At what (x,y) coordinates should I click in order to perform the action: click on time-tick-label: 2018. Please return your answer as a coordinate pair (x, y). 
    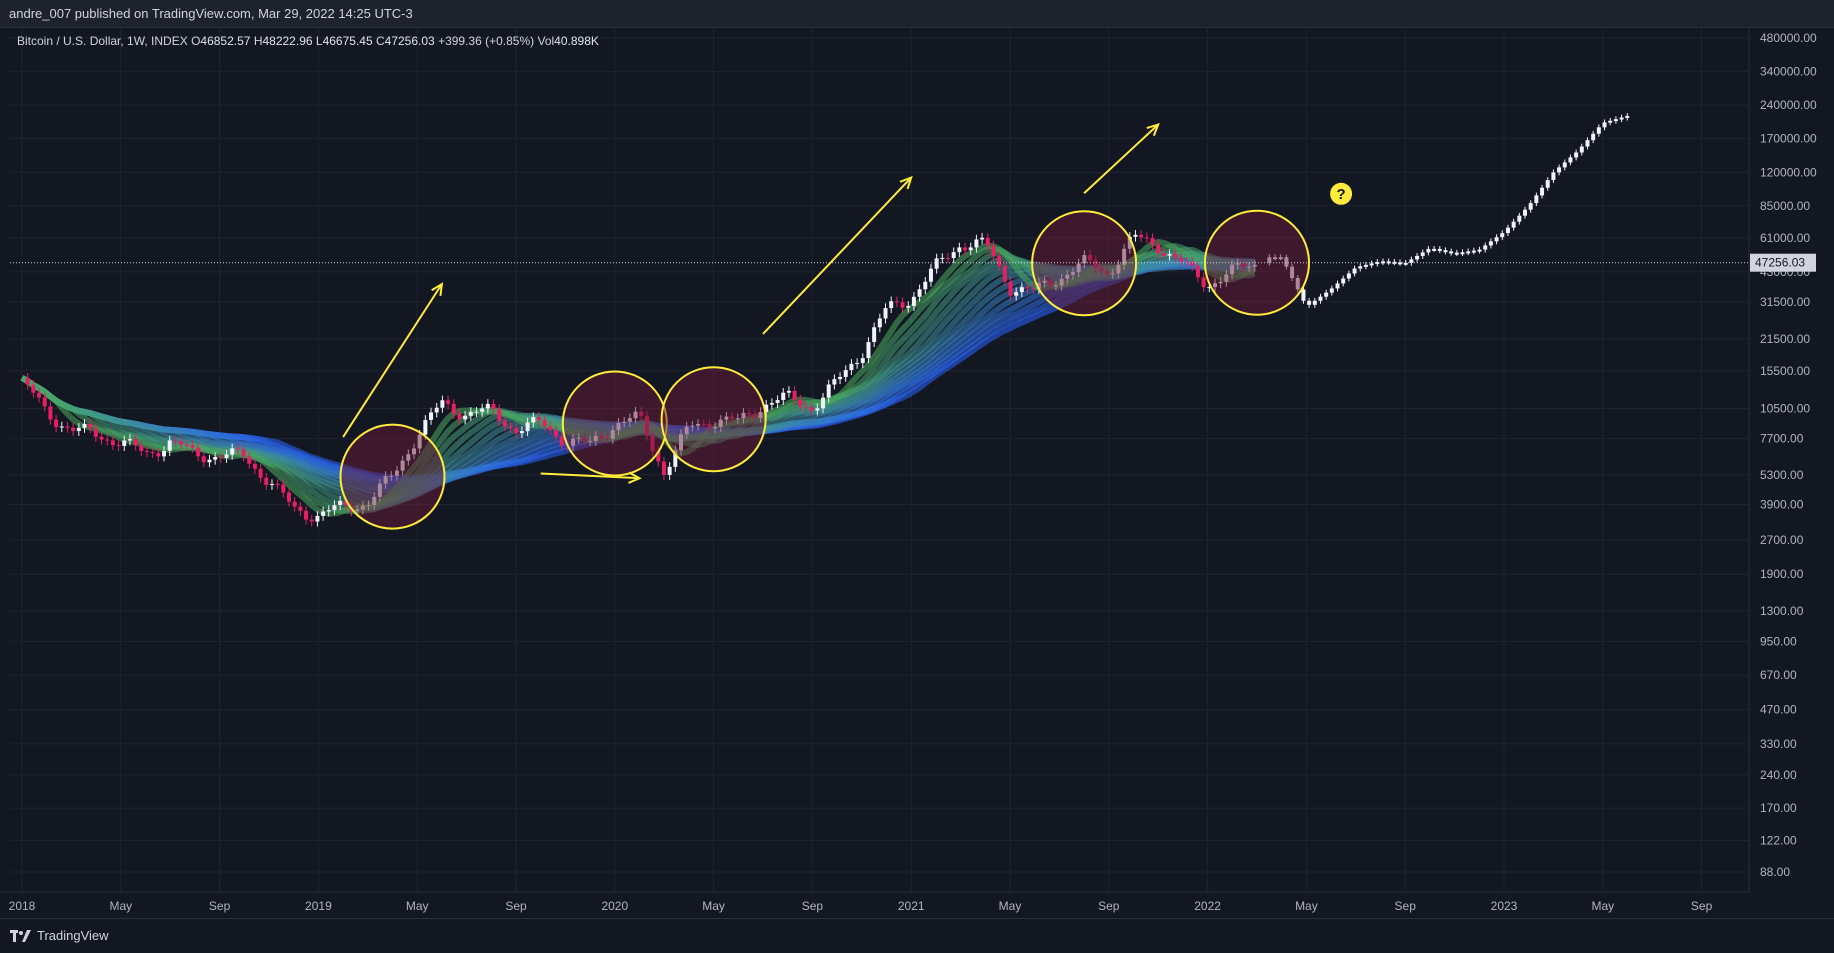
    Looking at the image, I should click on (22, 906).